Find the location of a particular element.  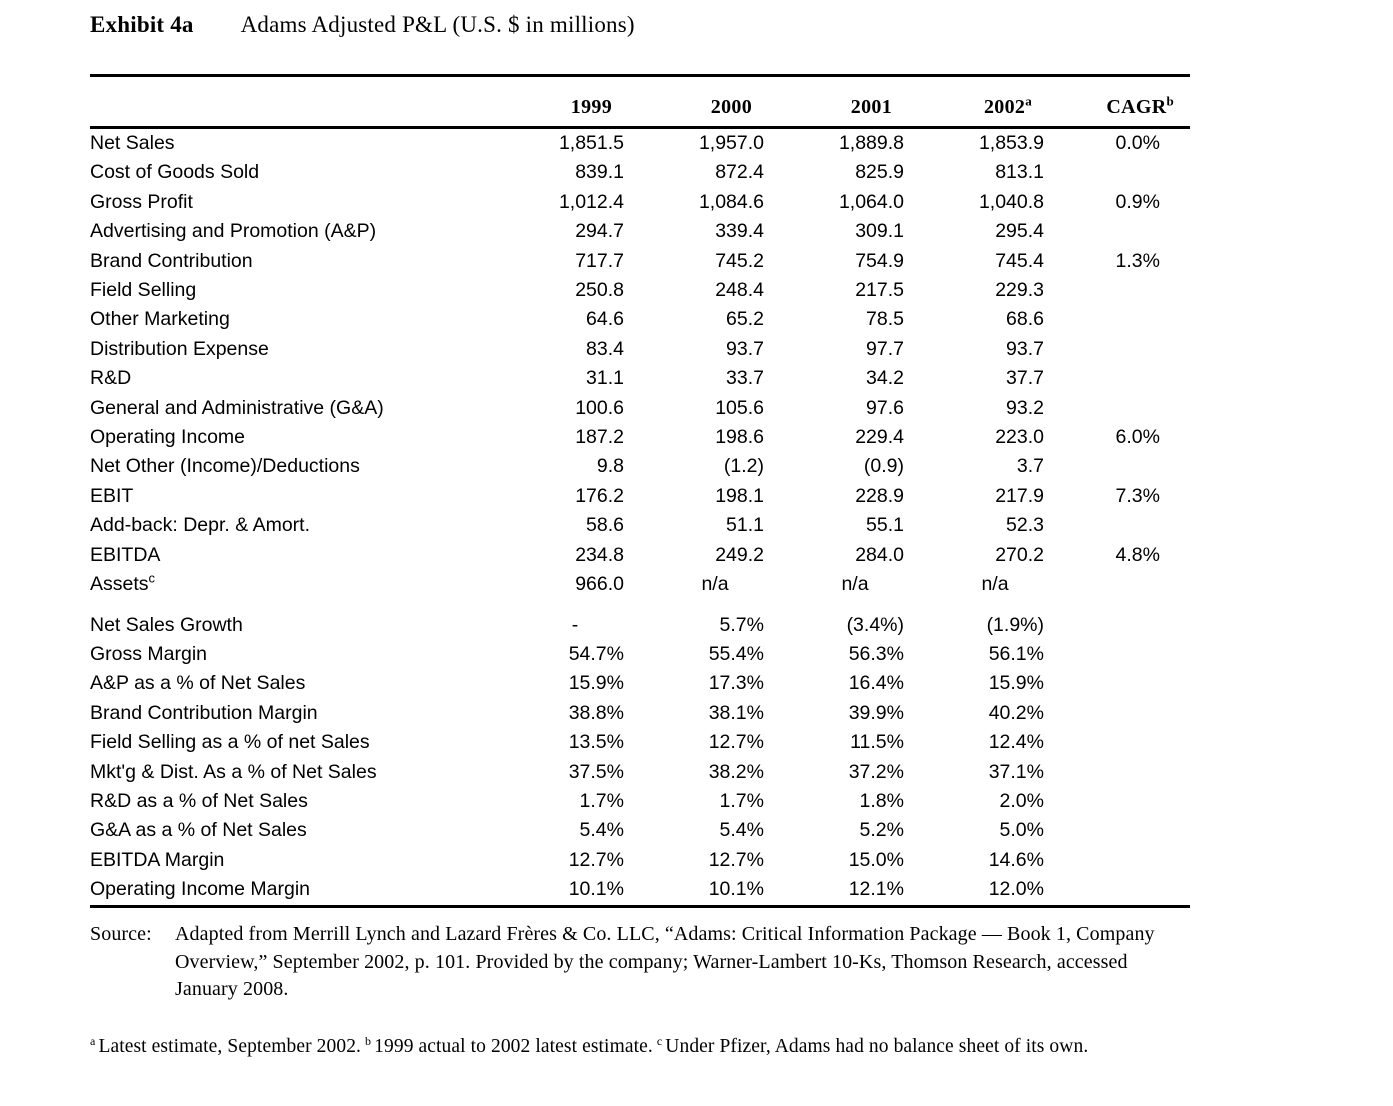

cell-2002: 93.7 is located at coordinates (1025, 348).